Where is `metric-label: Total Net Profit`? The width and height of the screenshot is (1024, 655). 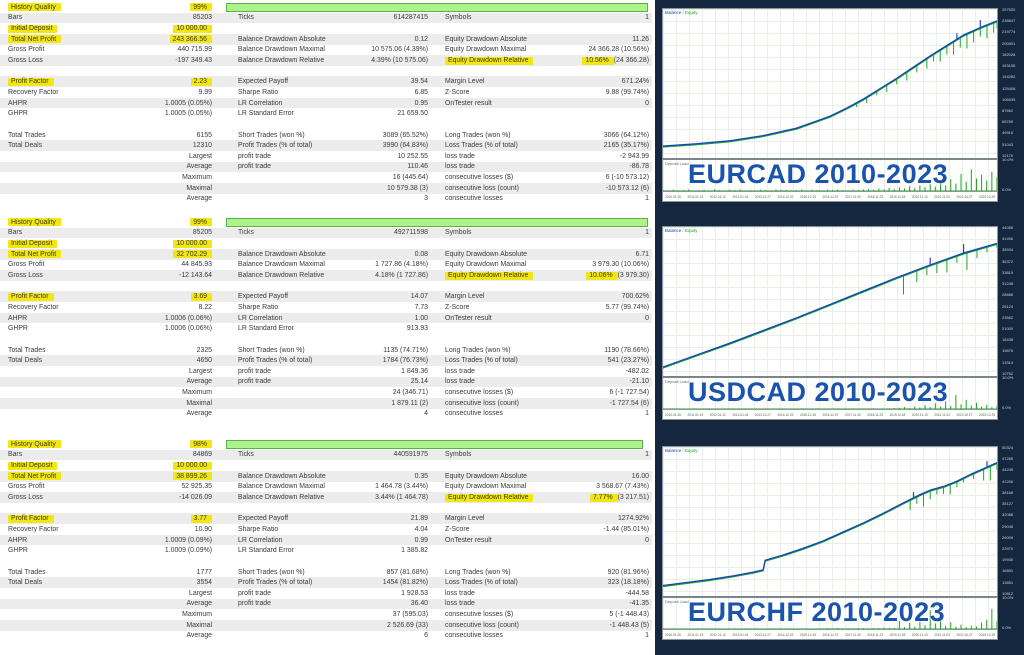
metric-label: Total Net Profit is located at coordinates (75, 254).